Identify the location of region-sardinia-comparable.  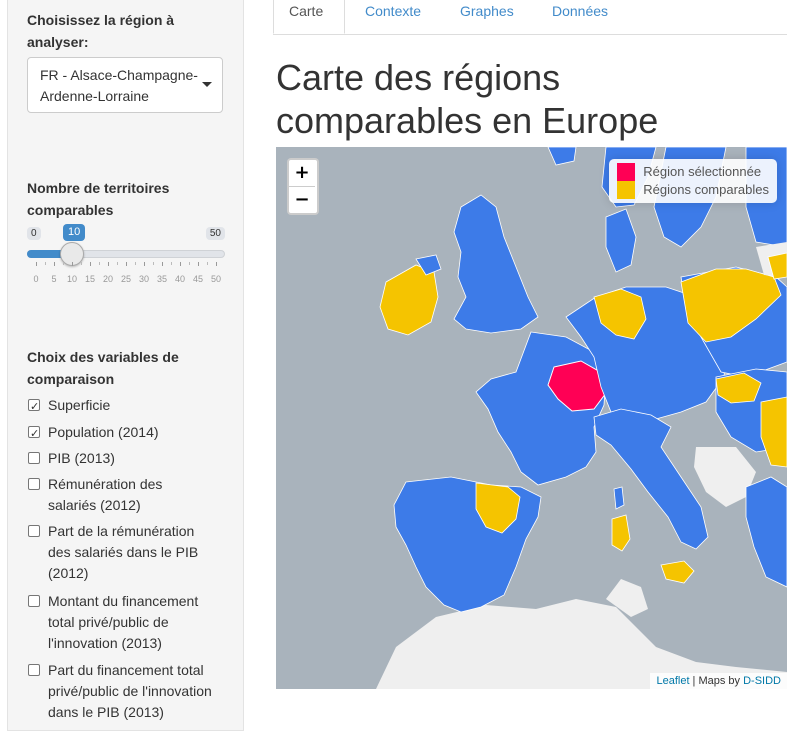
(621, 533).